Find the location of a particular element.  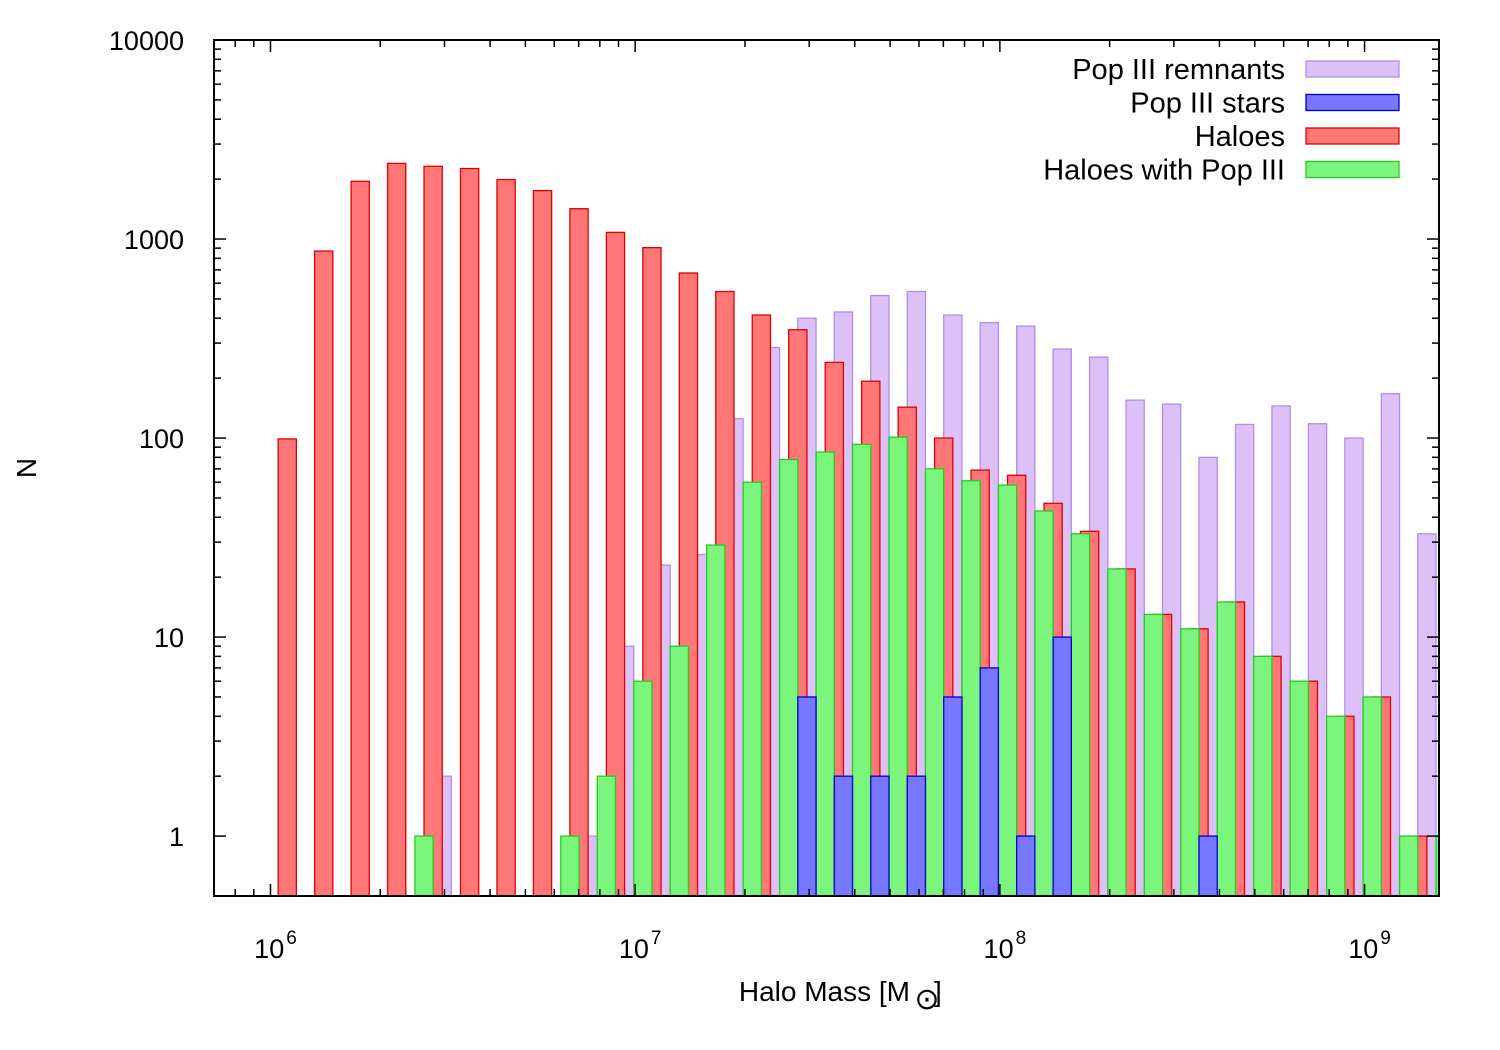

y-tick-label: 10 is located at coordinates (169, 638).